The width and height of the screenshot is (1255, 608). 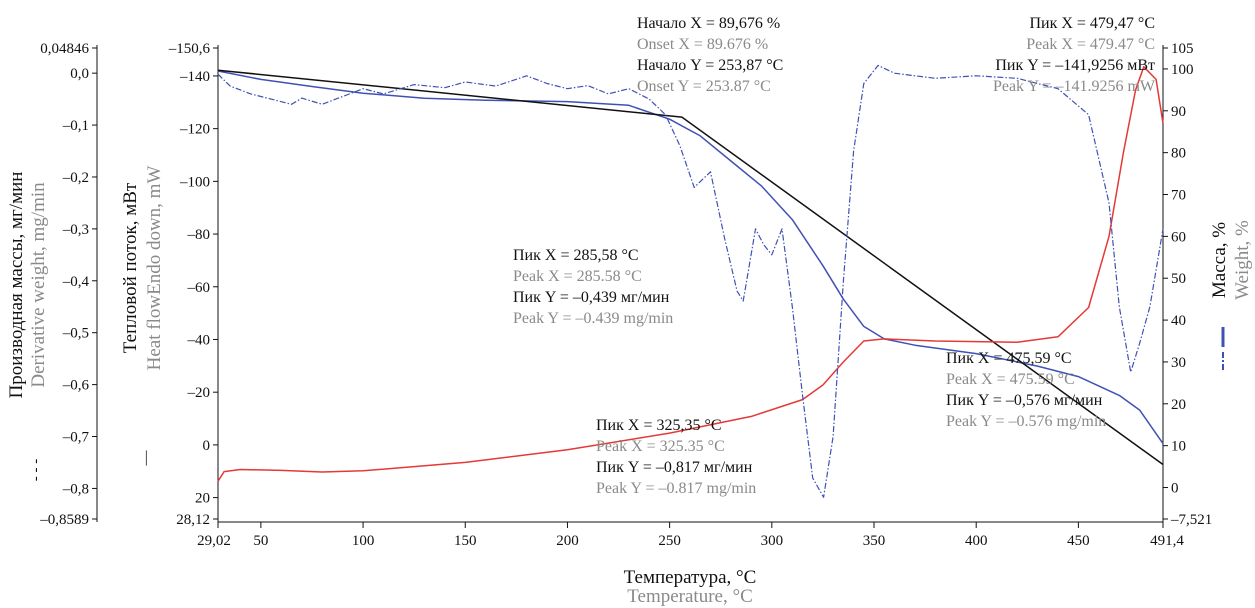 I want to click on annotation-ru-line: Пик Y = –141,9256 мВт, so click(x=1075, y=65).